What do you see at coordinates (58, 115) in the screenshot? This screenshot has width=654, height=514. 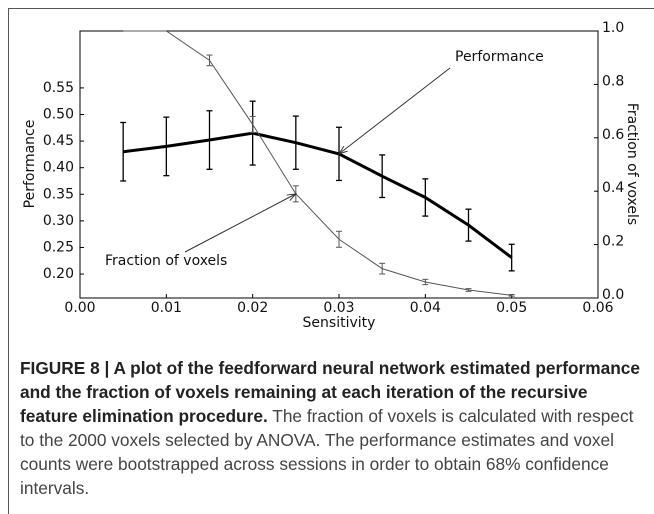 I see `y-tick-label: 0.50` at bounding box center [58, 115].